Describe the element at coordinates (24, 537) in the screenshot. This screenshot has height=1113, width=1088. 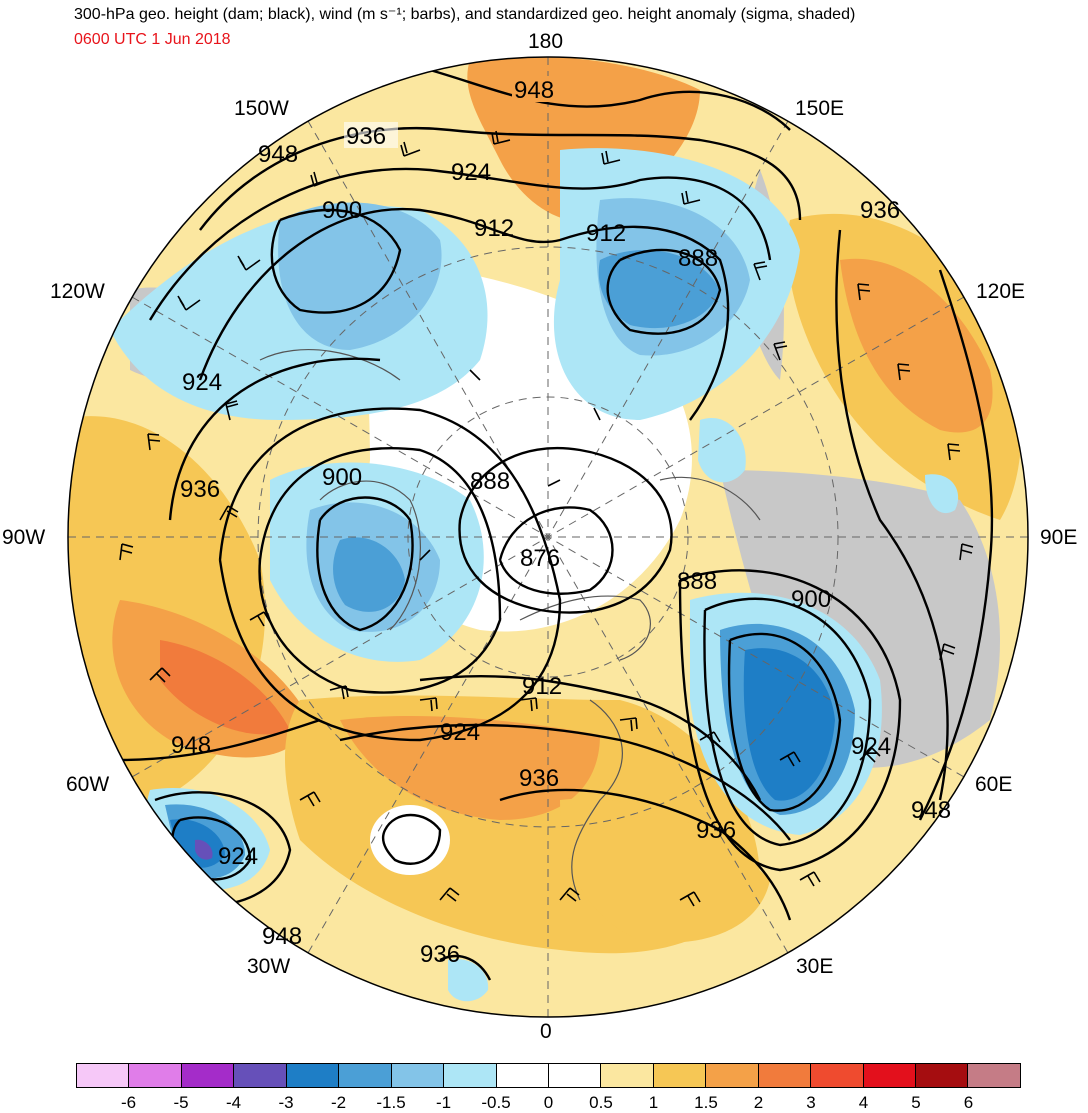
I see `lon-label-90w: 90W` at that location.